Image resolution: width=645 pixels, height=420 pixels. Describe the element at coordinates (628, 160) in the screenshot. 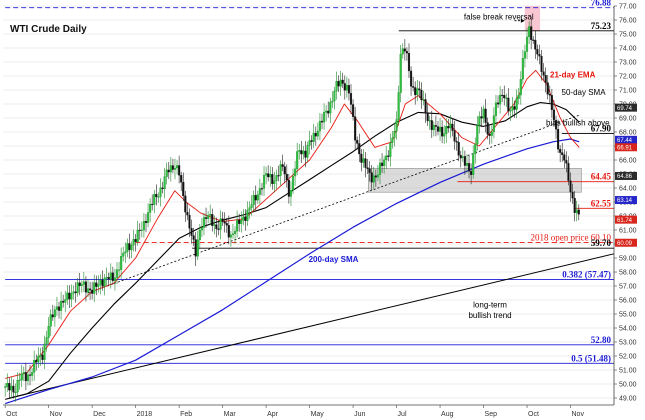

I see `y-tick-label: 66.00` at that location.